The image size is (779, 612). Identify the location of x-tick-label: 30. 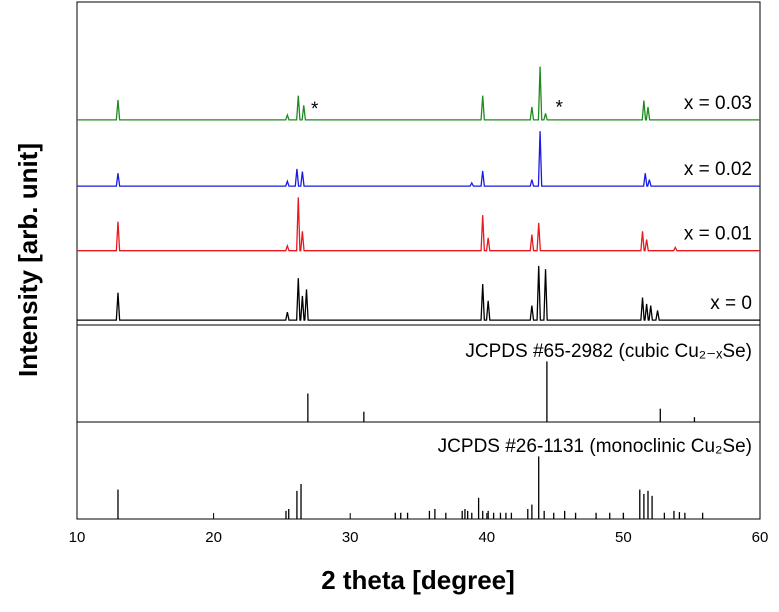
(350, 537).